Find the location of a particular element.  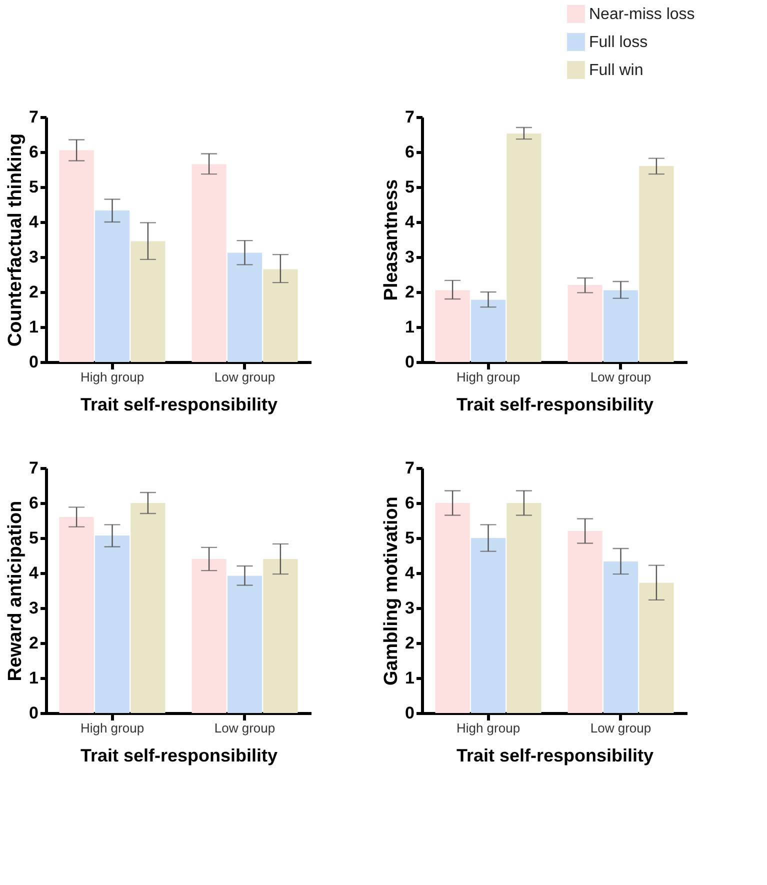

y-axis-title: Counterfactual thinking is located at coordinates (15, 240).